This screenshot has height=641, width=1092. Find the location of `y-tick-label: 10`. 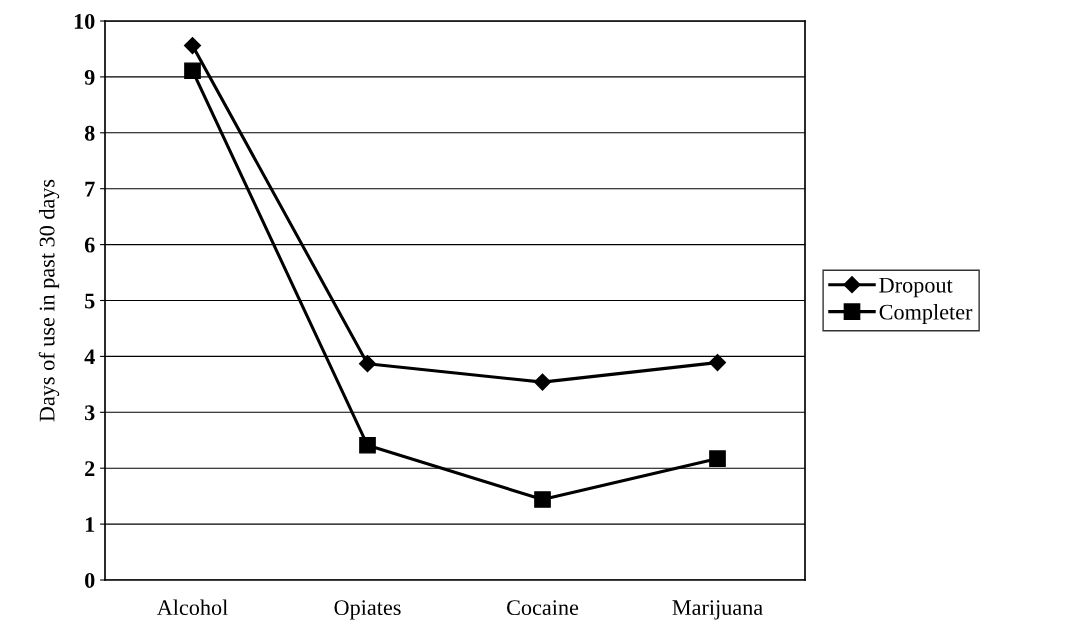

y-tick-label: 10 is located at coordinates (84, 21).